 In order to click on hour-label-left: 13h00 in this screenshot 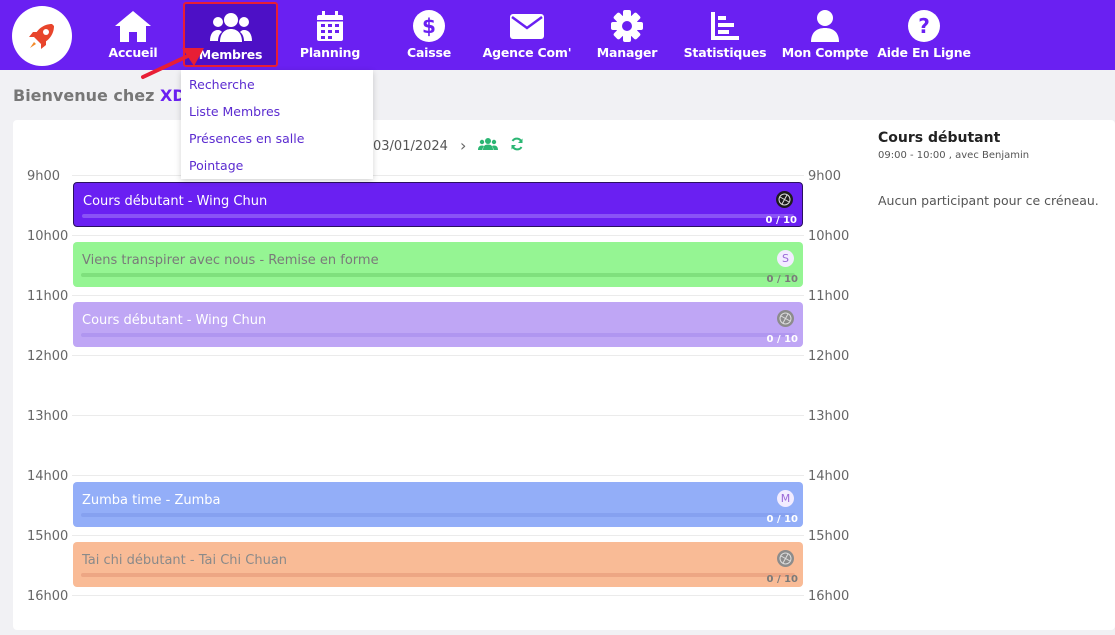, I will do `click(48, 416)`.